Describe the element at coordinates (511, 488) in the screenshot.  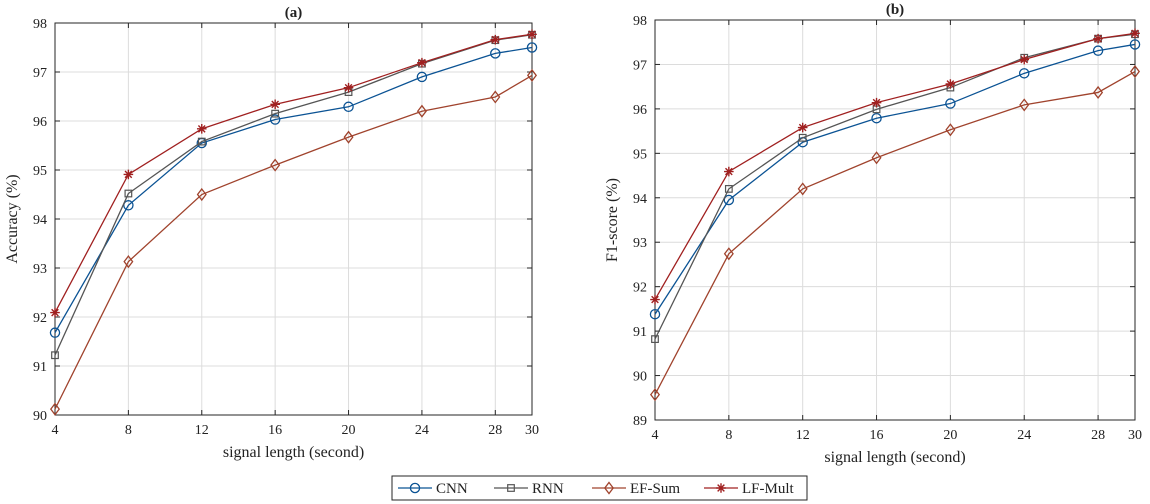
I see `legend-marker-rnn` at that location.